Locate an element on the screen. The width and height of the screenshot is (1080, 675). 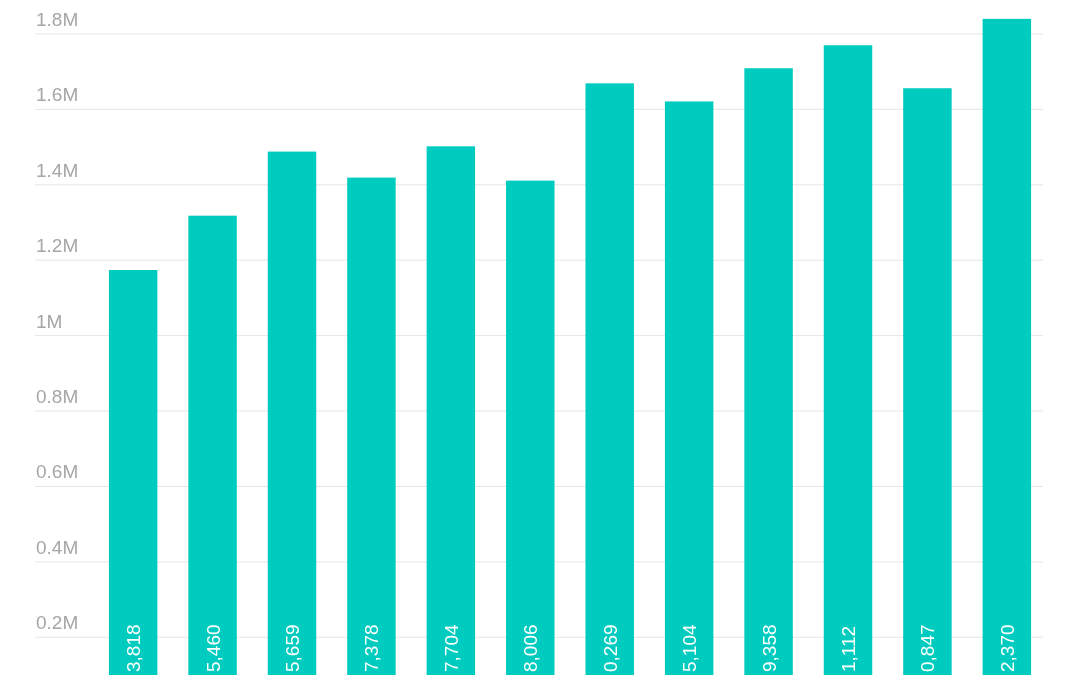
y-tick-label: 1M is located at coordinates (49, 321).